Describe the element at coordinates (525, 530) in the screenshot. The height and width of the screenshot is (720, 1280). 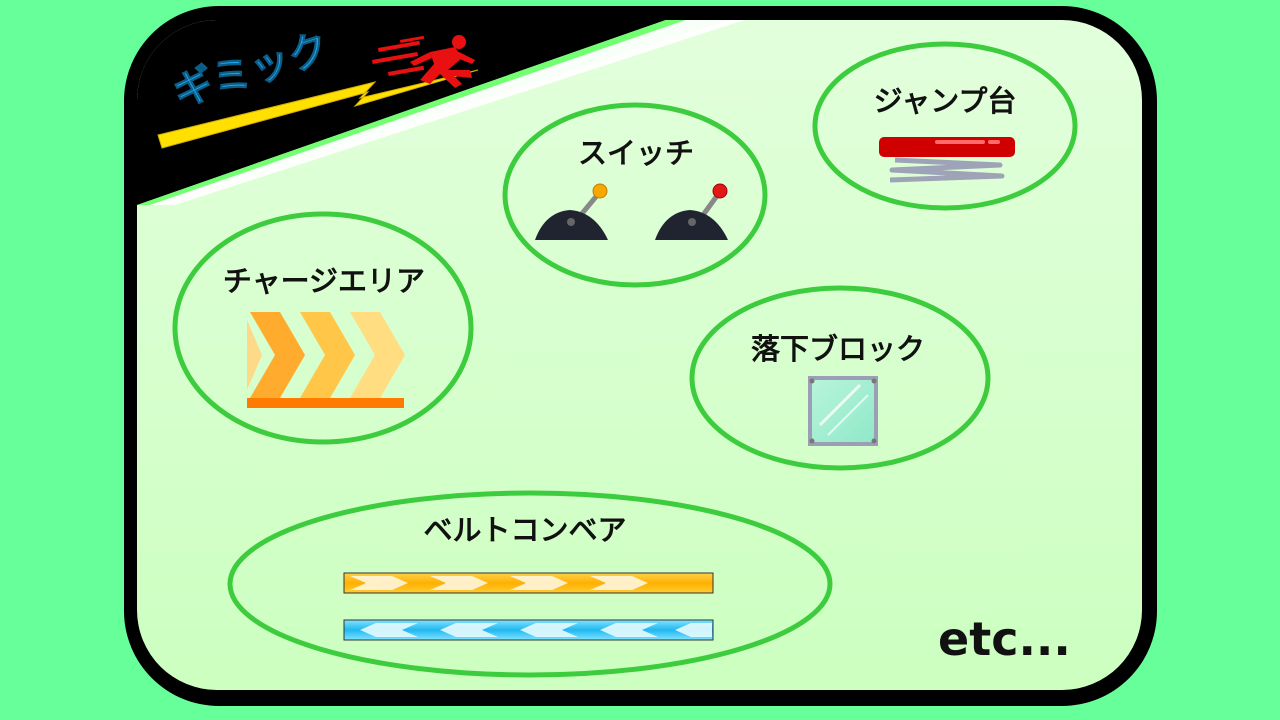
I see `conveyor-label: ベルトコンベア` at that location.